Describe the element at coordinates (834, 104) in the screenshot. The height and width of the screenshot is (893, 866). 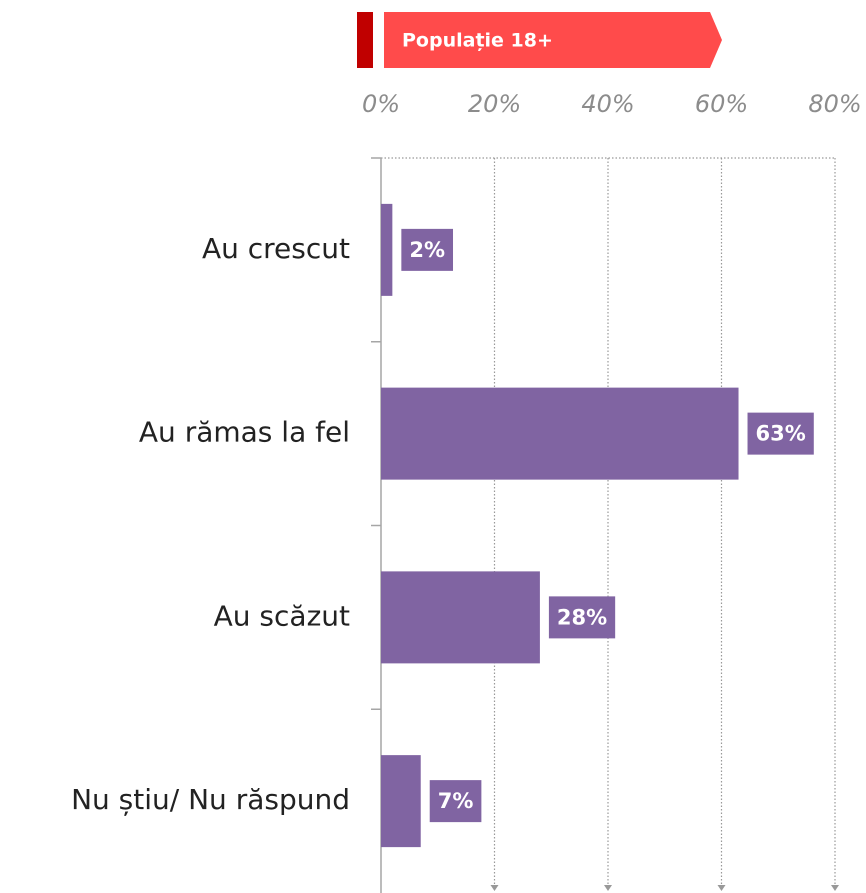
I see `x-tick-label: 80%` at that location.